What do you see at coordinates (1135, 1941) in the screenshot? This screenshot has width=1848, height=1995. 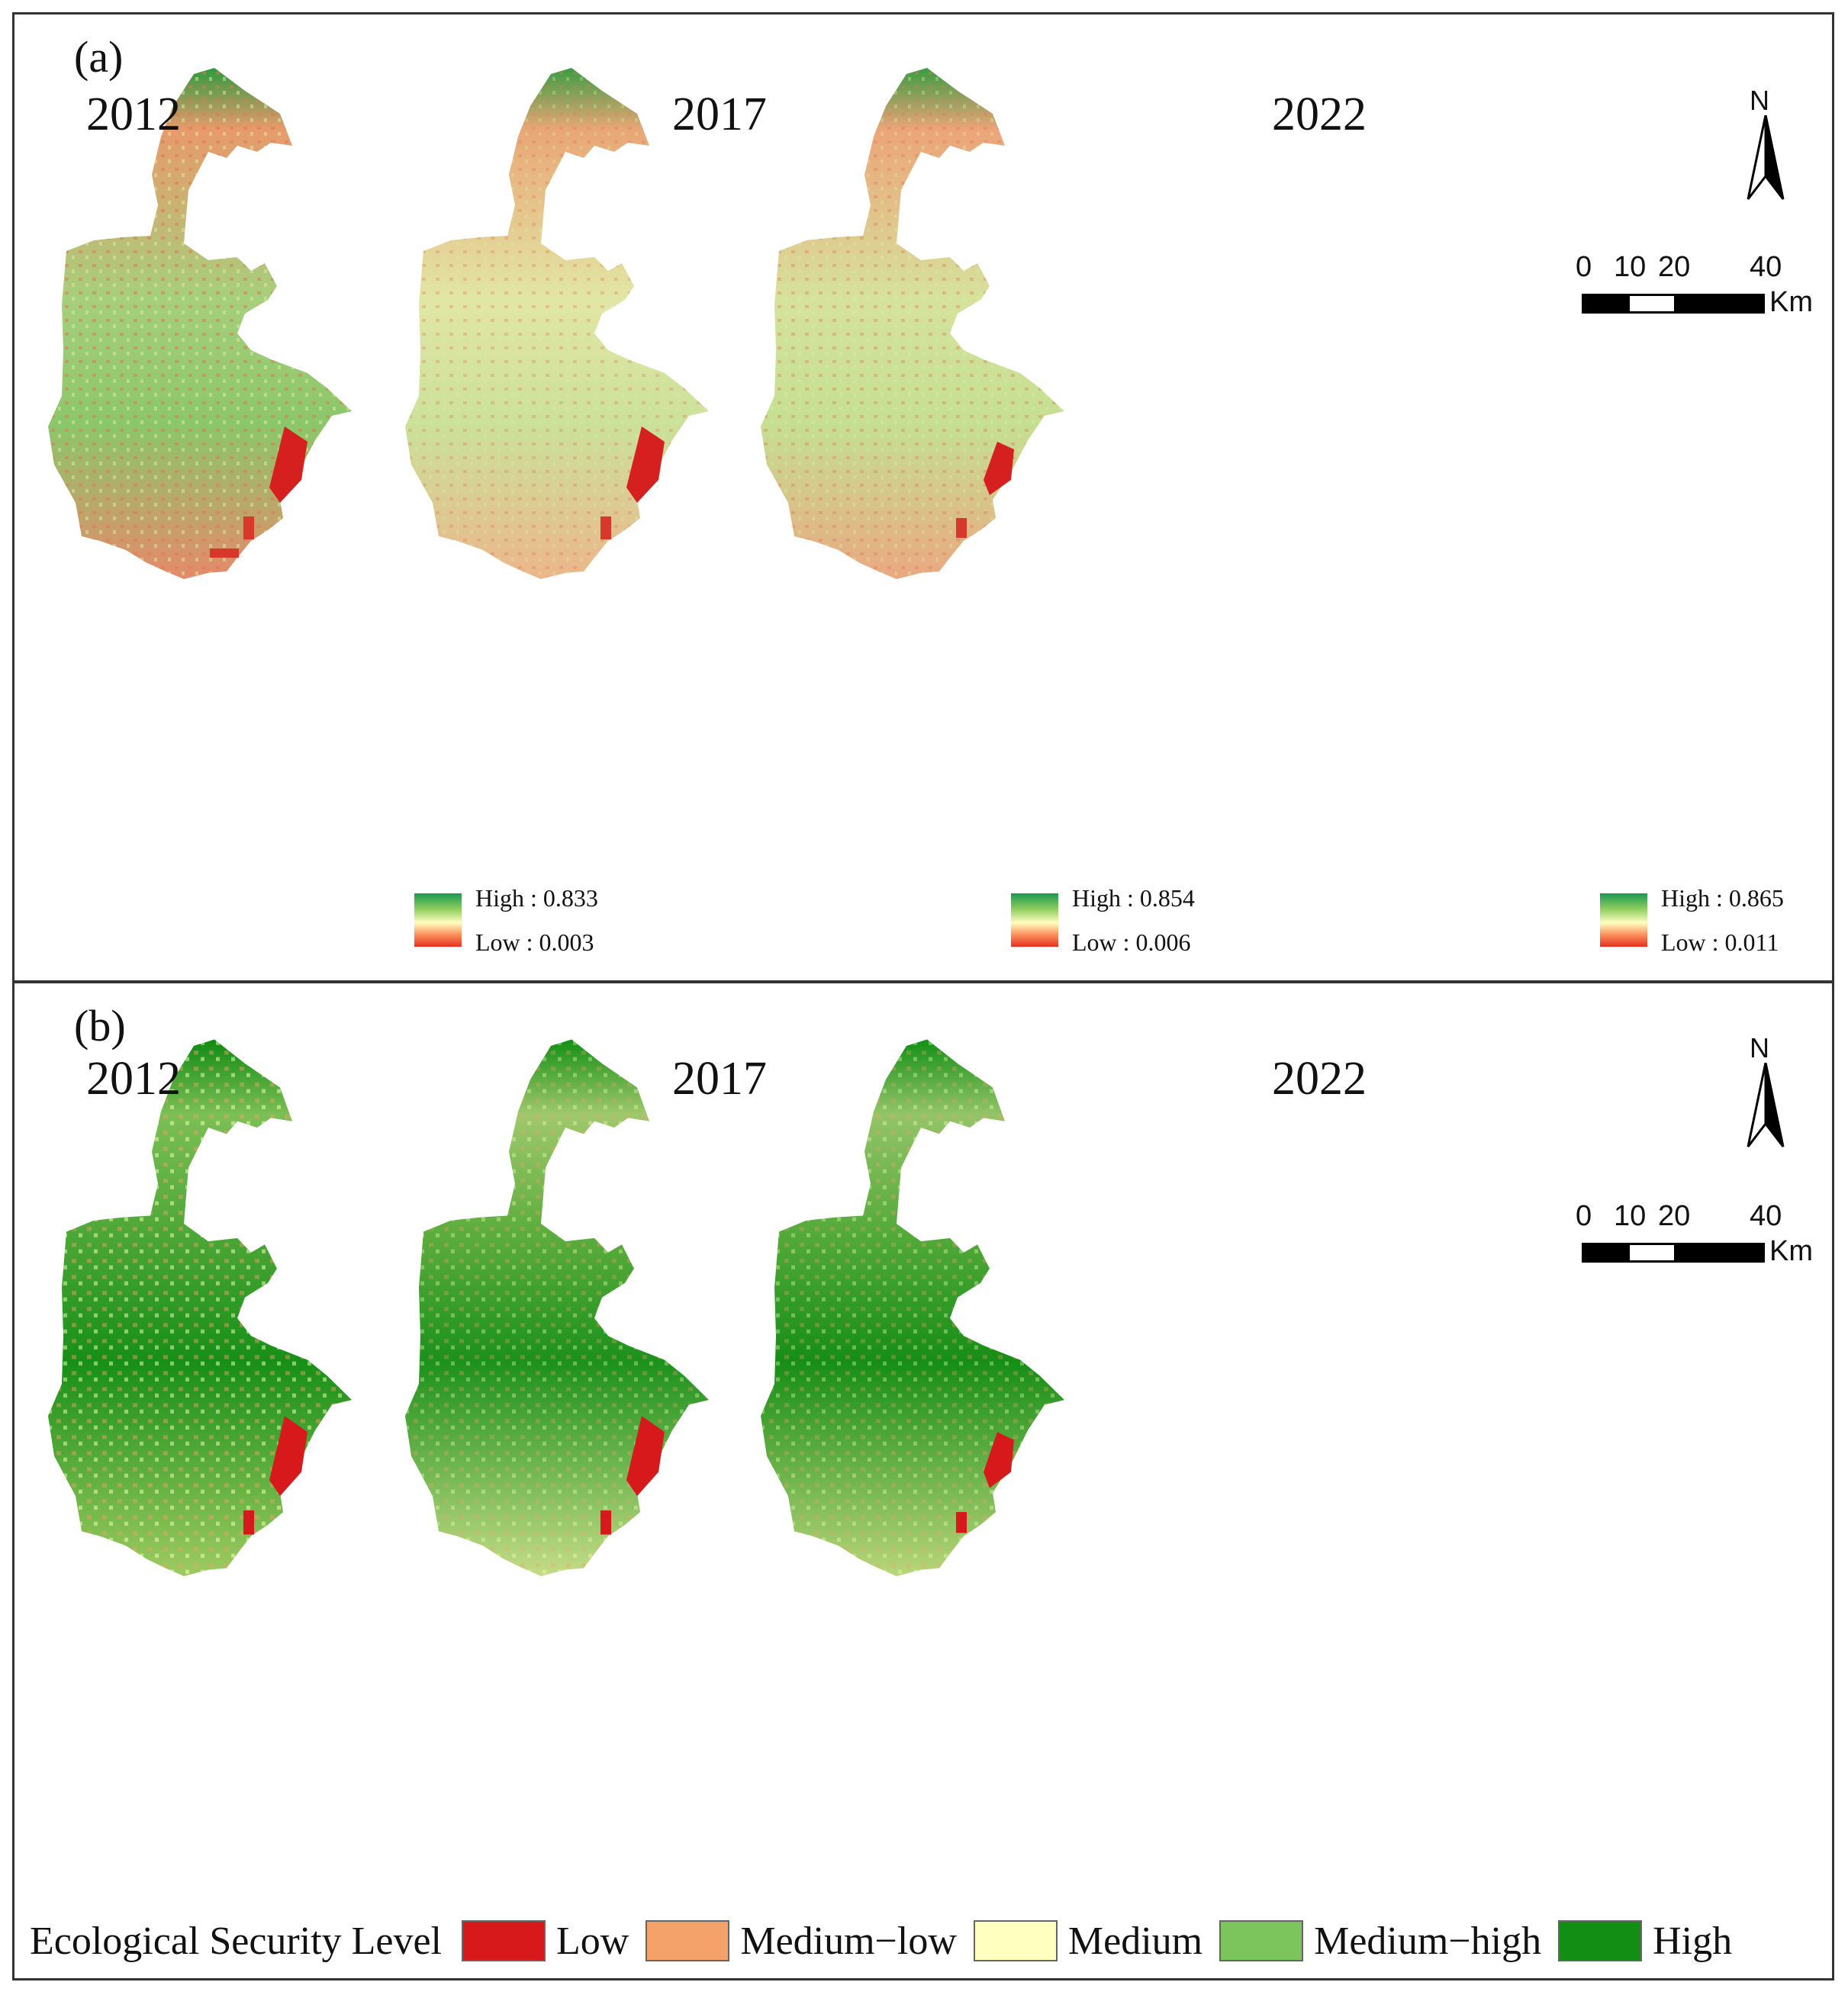 I see `legend-label-medium: Medium` at bounding box center [1135, 1941].